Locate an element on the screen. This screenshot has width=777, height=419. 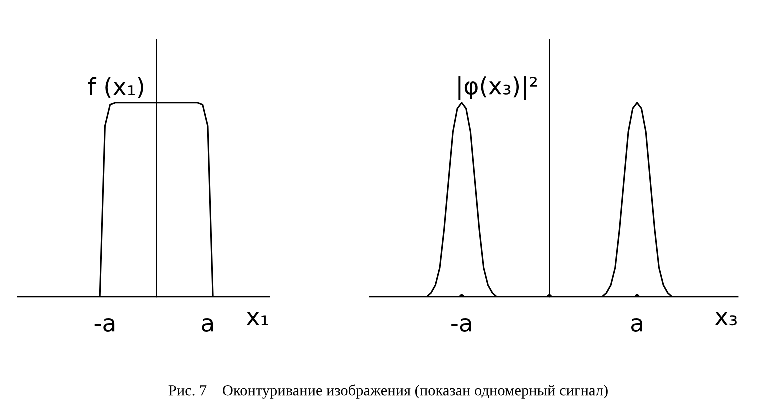
text: Рис. 7 Оконтуривание изображения (показан одномерный сигнал) is located at coordinates (388, 391).